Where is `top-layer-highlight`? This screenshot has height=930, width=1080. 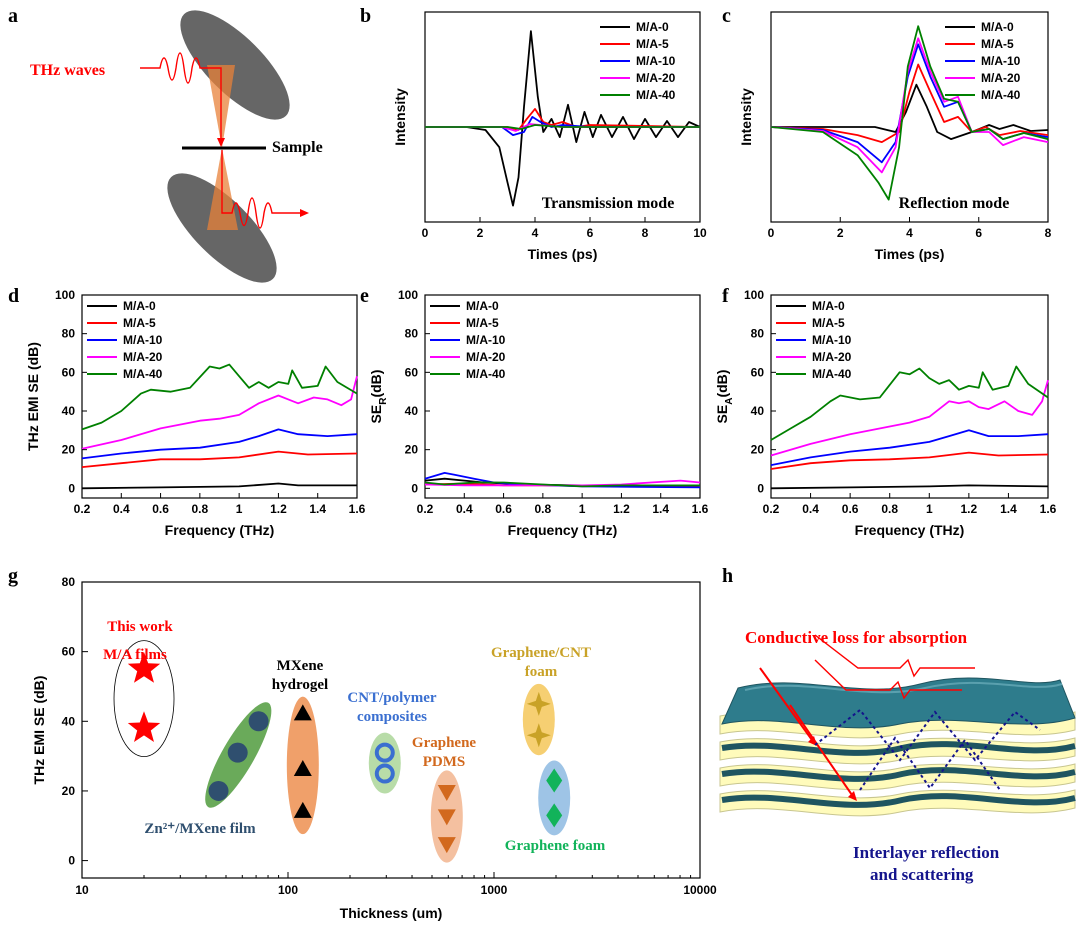
top-layer-highlight is located at coordinates (903, 687).